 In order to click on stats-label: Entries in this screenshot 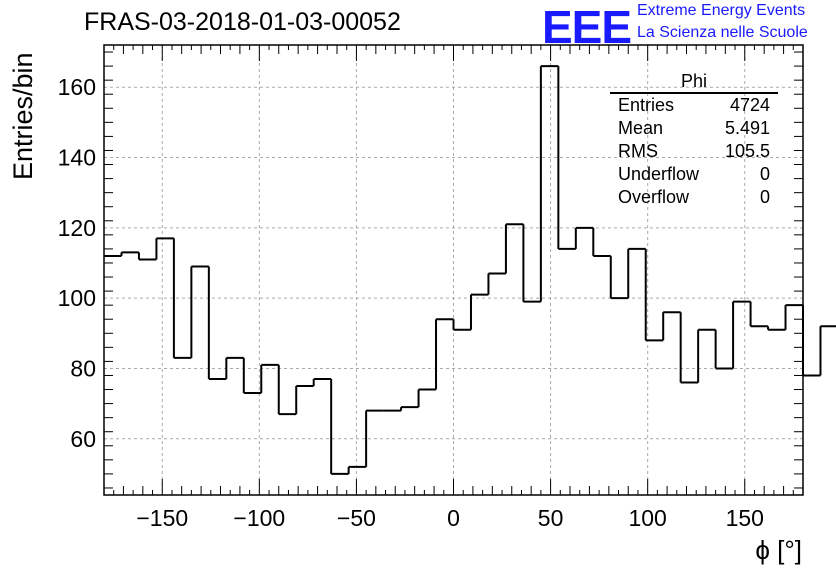, I will do `click(646, 105)`.